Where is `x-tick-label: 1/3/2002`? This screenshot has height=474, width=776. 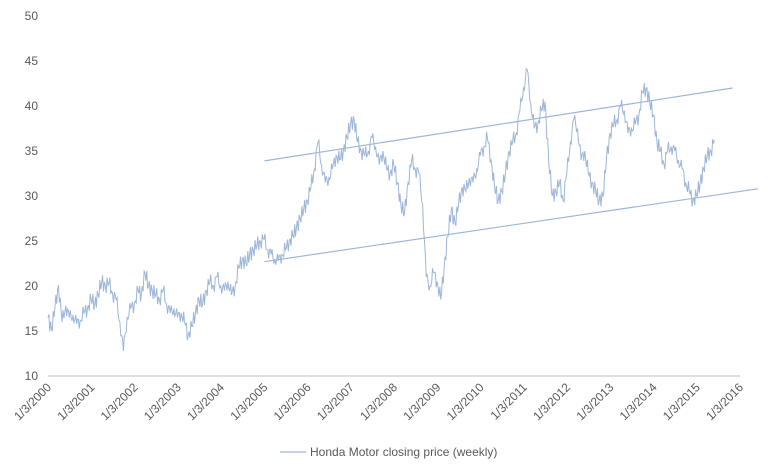
x-tick-label: 1/3/2002 is located at coordinates (119, 401).